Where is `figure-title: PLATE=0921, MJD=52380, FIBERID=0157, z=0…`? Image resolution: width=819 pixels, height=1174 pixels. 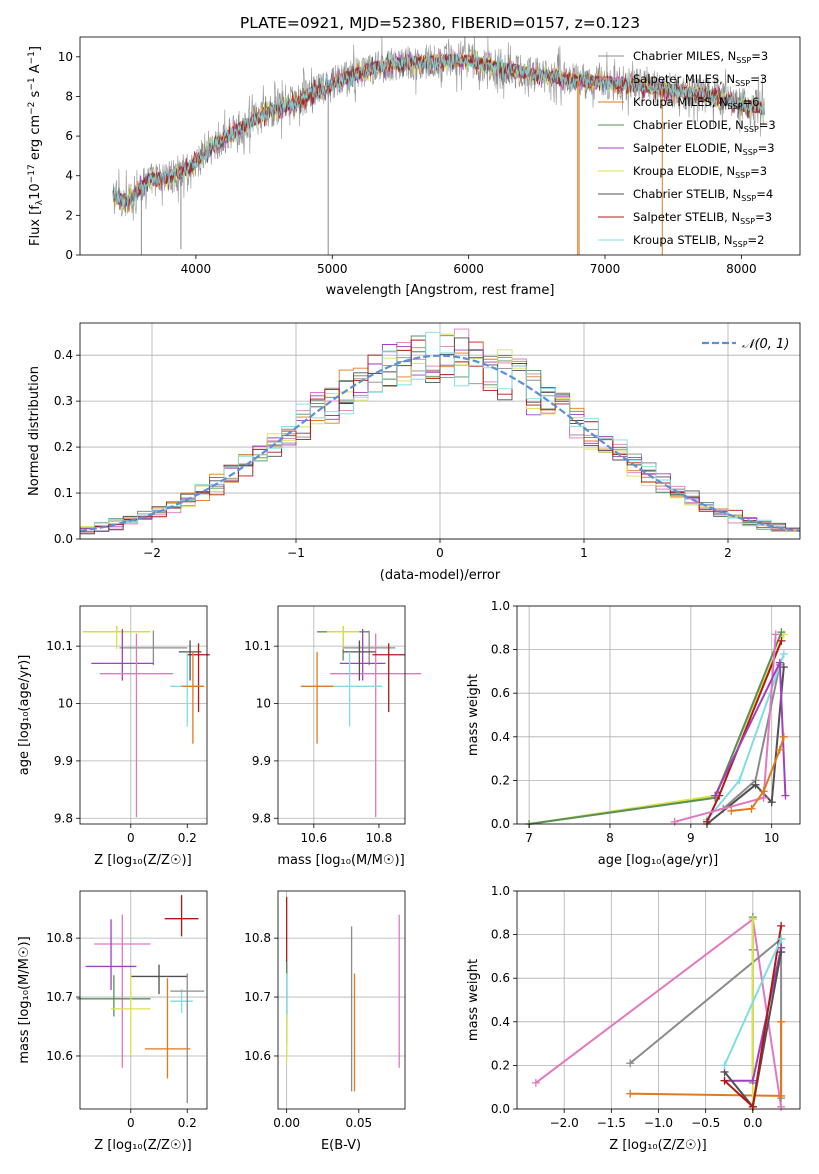
figure-title: PLATE=0921, MJD=52380, FIBERID=0157, z=0… is located at coordinates (440, 23).